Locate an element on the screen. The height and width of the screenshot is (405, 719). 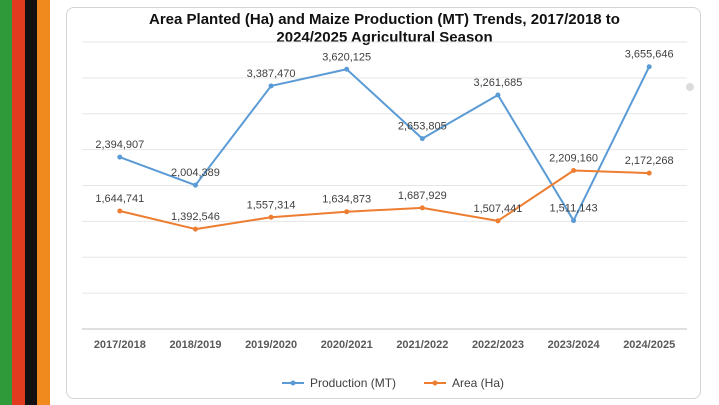
orange-stripe is located at coordinates (43, 202).